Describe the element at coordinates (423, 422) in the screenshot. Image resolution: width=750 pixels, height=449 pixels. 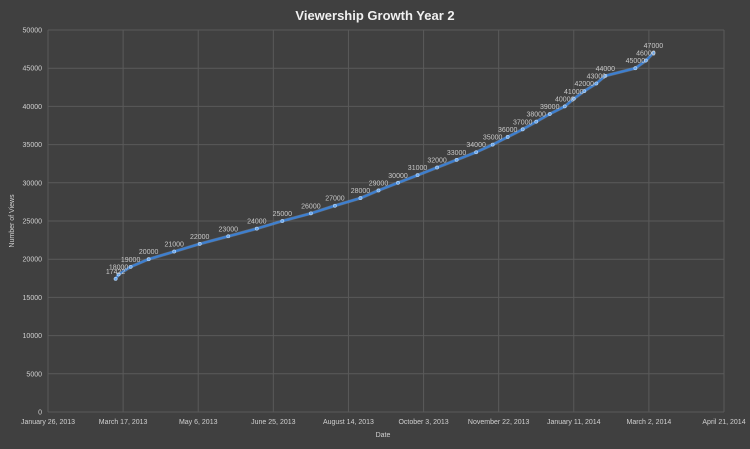
I see `x-tick-label: October 3, 2013` at that location.